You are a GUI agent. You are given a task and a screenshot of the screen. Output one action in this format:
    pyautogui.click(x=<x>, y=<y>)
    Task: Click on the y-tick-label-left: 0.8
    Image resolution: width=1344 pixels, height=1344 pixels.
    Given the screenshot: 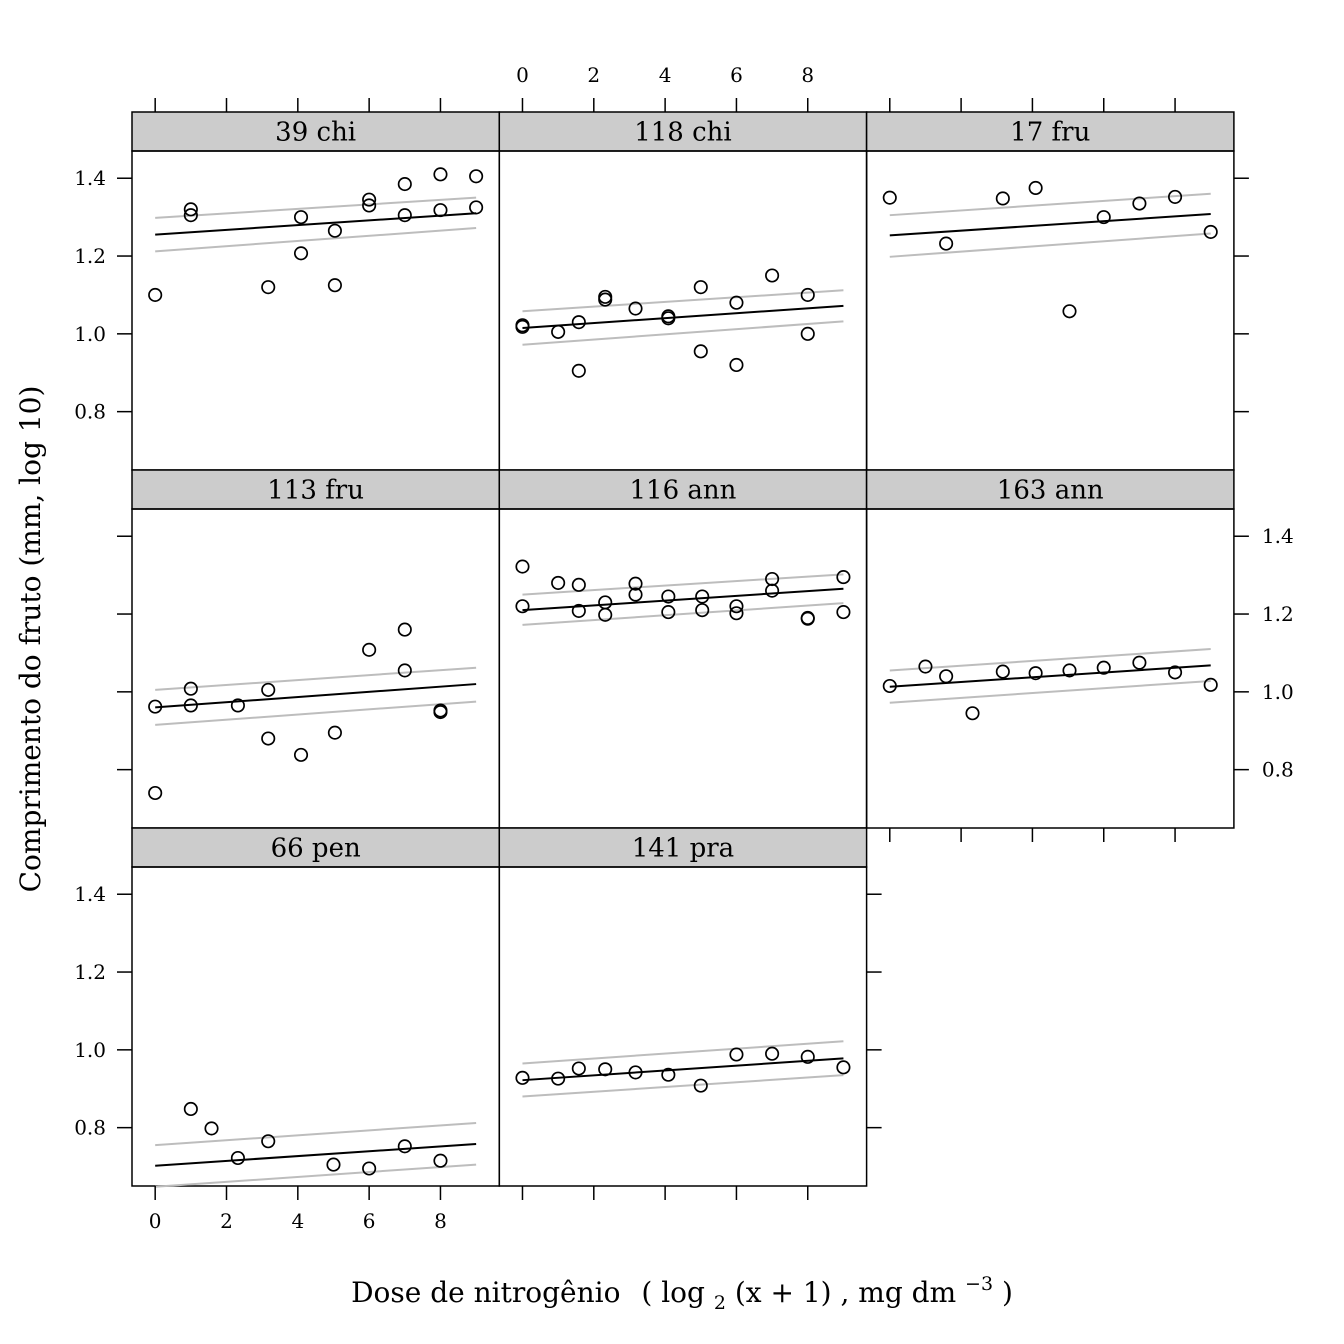 What is the action you would take?
    pyautogui.click(x=90, y=1128)
    